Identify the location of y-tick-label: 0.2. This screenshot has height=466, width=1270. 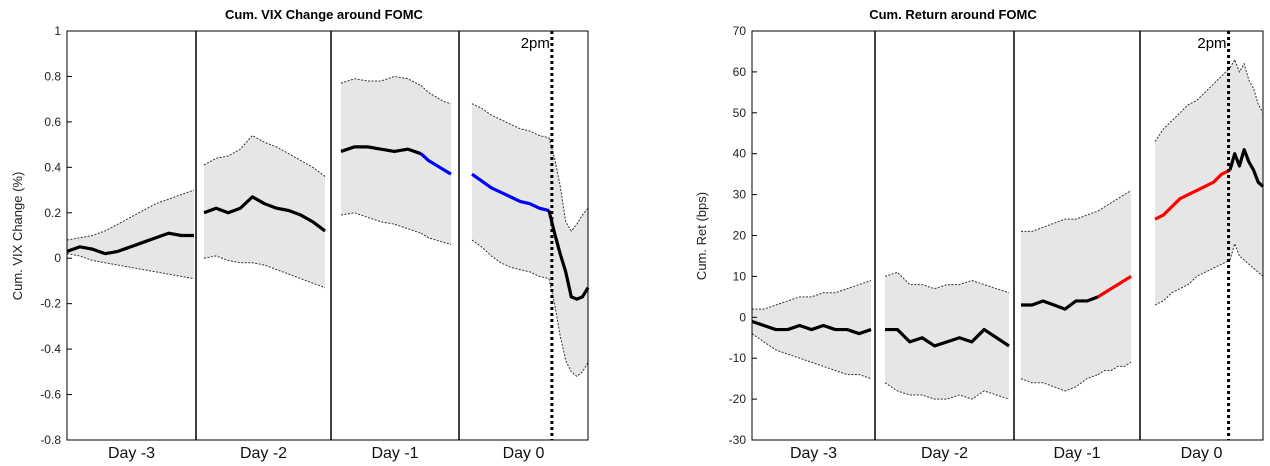
(52, 213).